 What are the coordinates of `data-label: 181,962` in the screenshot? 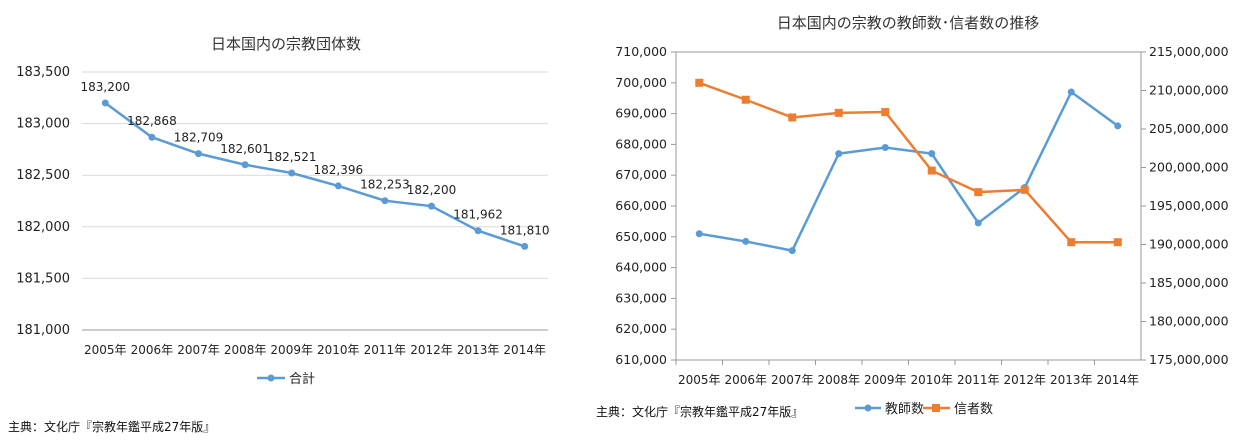 It's located at (478, 215).